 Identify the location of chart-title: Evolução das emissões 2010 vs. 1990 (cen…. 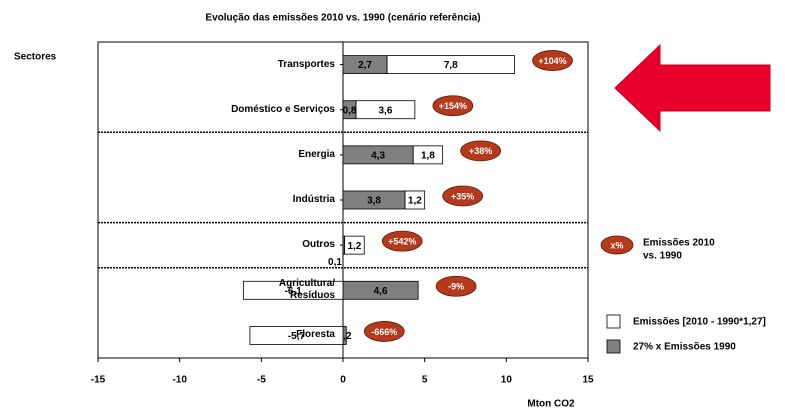
(342, 18).